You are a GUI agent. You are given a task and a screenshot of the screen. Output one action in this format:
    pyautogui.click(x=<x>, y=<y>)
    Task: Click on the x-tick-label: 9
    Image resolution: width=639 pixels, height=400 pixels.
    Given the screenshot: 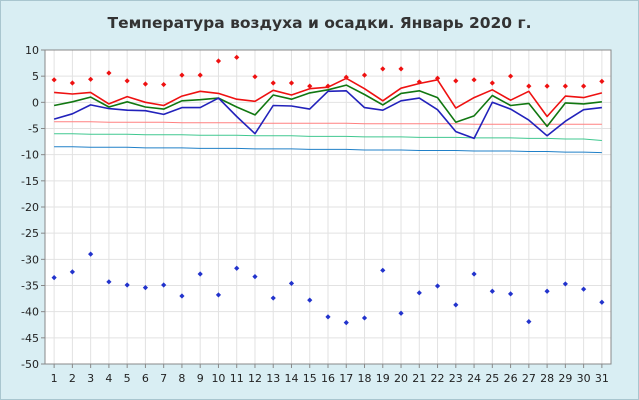 What is the action you would take?
    pyautogui.click(x=200, y=378)
    